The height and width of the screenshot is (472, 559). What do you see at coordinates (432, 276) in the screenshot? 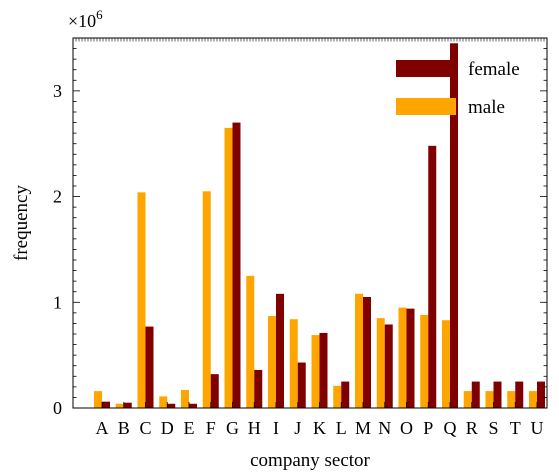
I see `bar-female-P` at bounding box center [432, 276].